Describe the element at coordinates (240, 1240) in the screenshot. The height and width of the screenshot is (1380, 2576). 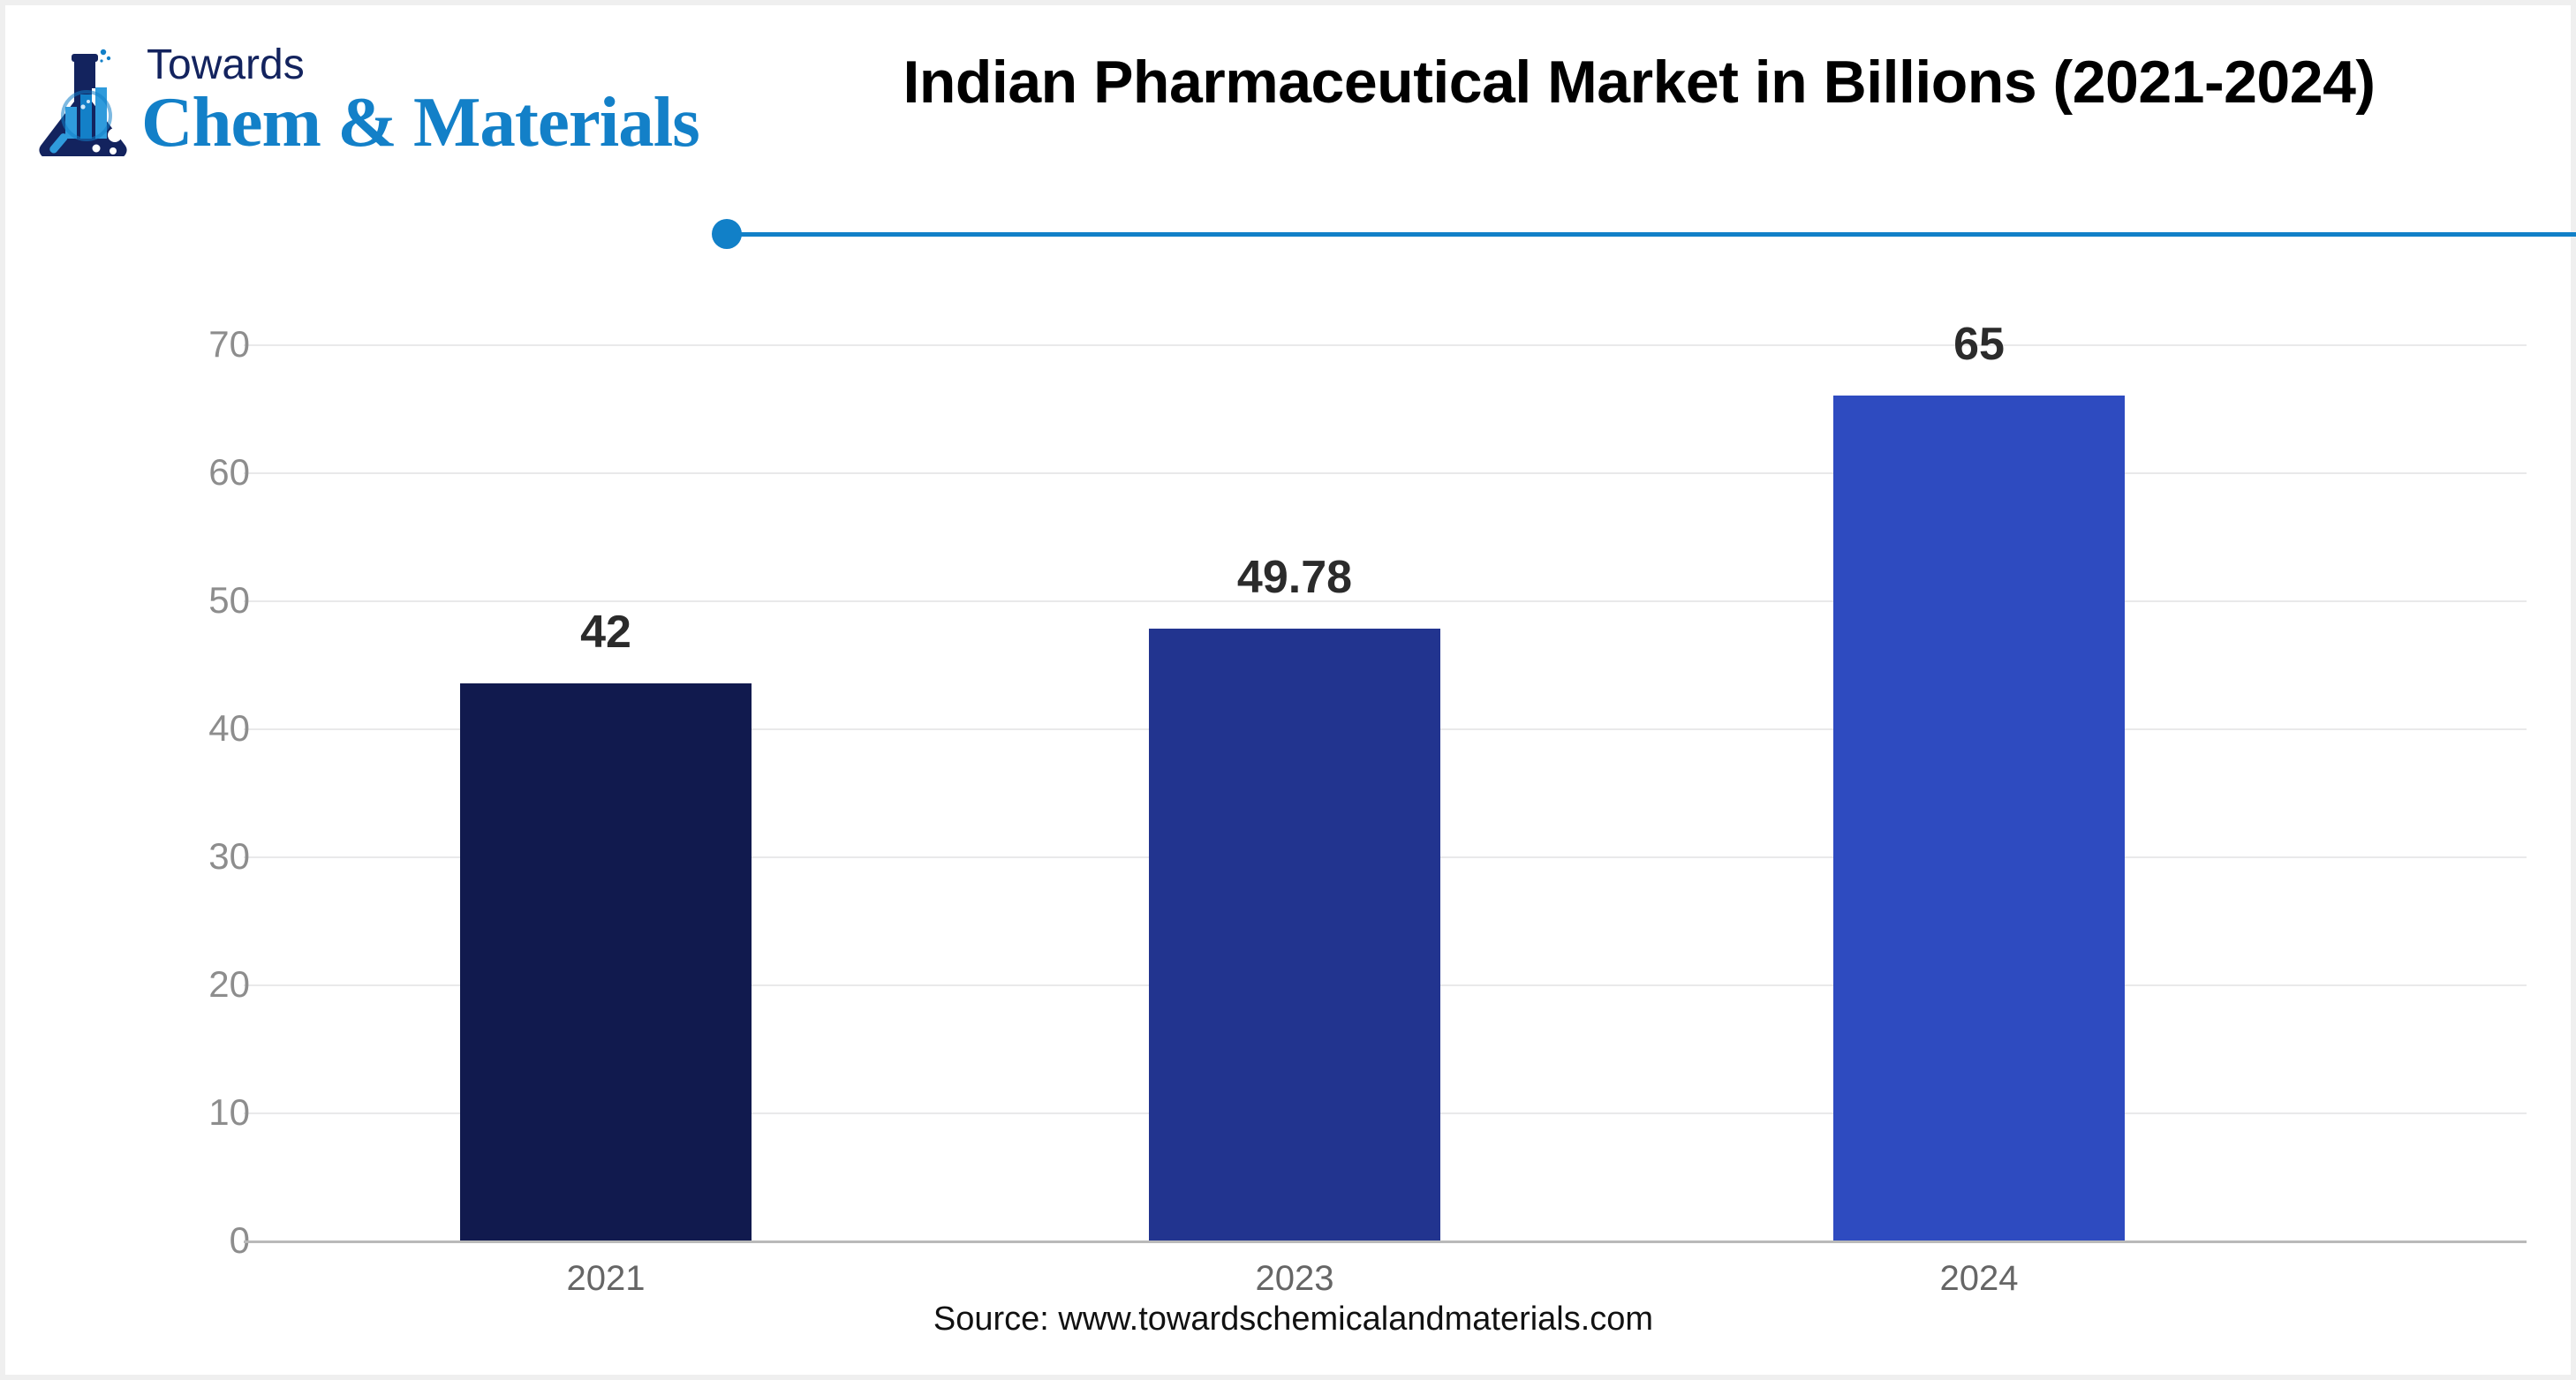
I see `y-axis-tick-label: 0` at that location.